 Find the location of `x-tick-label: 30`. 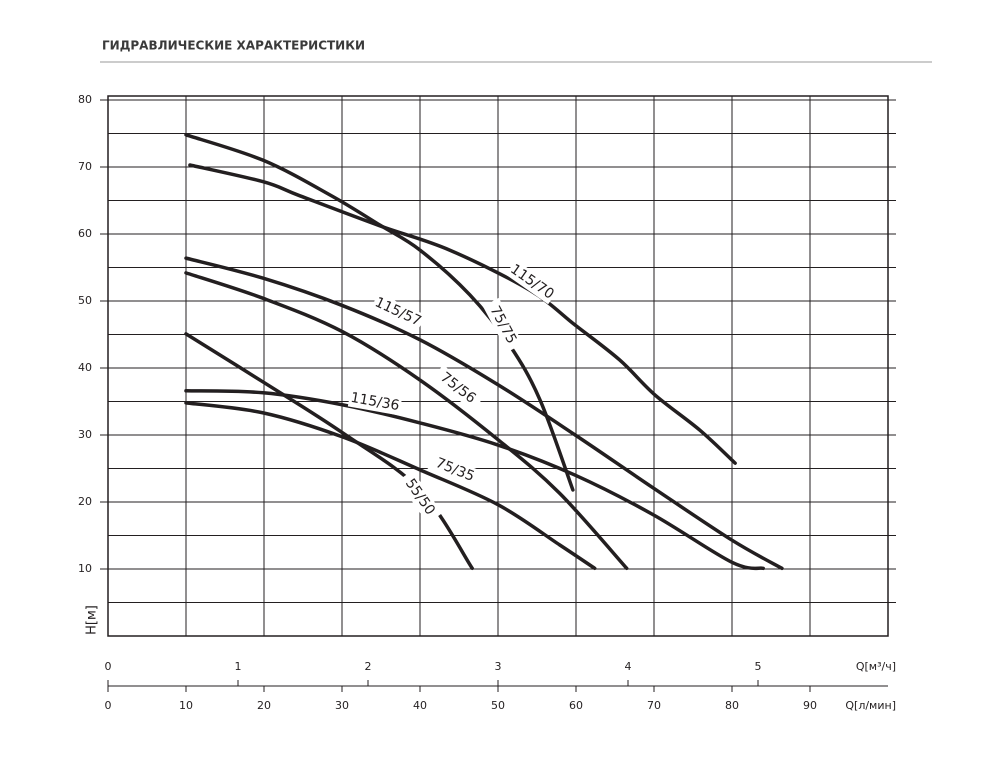

x-tick-label: 30 is located at coordinates (342, 705).